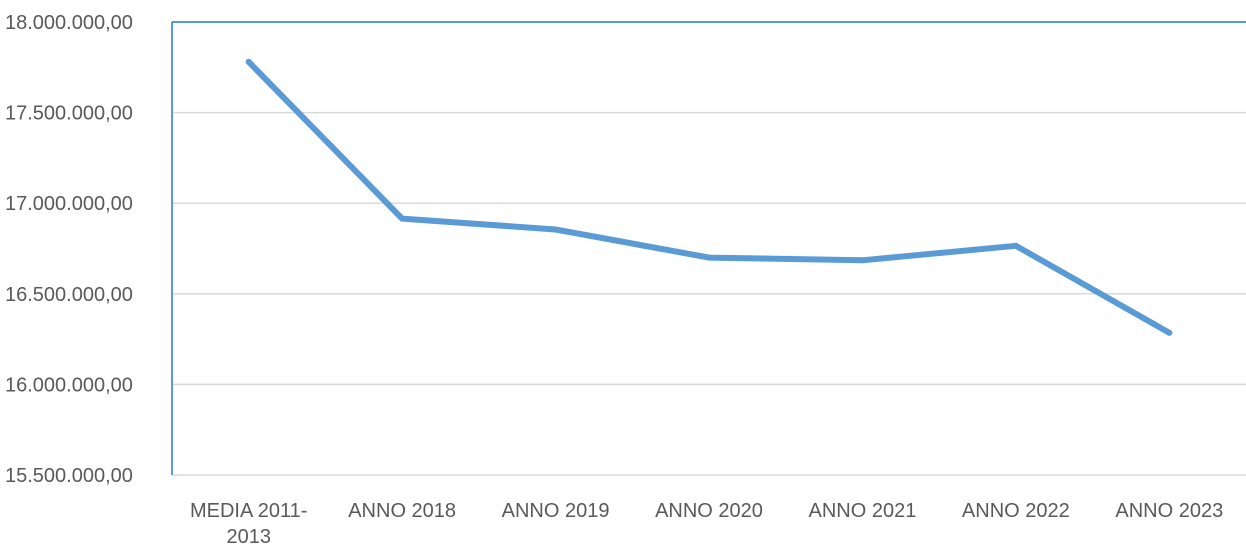 The width and height of the screenshot is (1246, 549). What do you see at coordinates (69, 204) in the screenshot?
I see `y-tick-label: 17.000.000,00` at bounding box center [69, 204].